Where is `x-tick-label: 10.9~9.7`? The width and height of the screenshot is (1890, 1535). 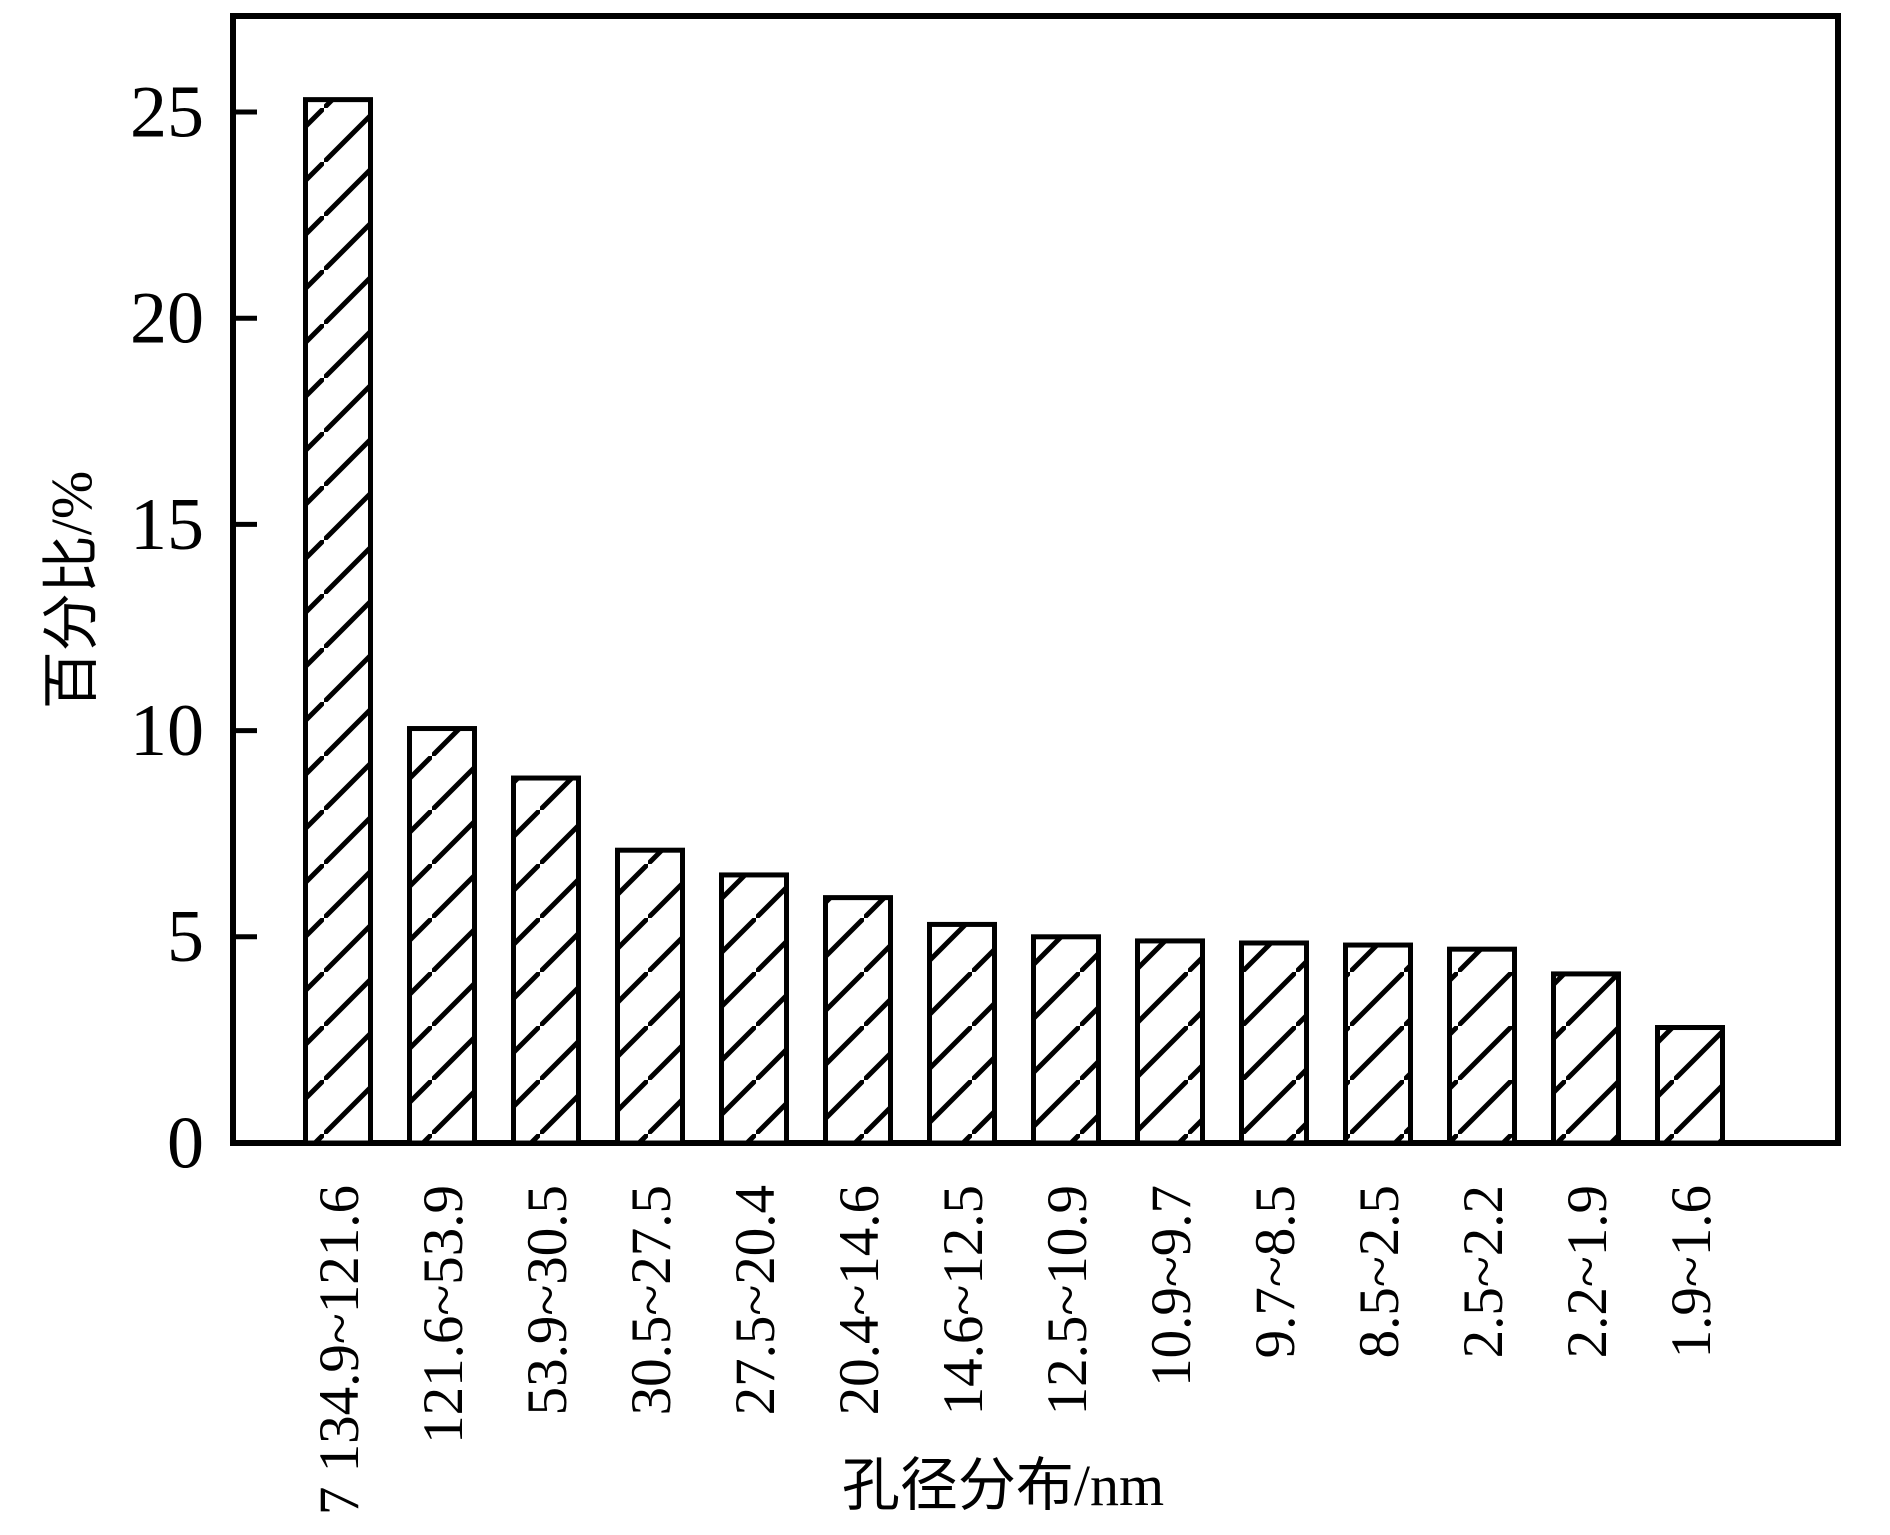 x-tick-label: 10.9~9.7 is located at coordinates (1171, 1286).